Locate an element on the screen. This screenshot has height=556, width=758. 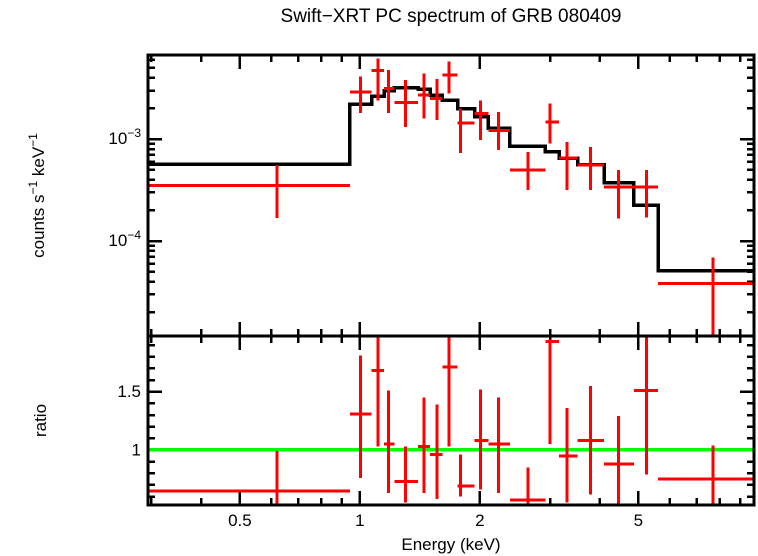
y-tick-label: 10⁻³ is located at coordinates (124, 137).